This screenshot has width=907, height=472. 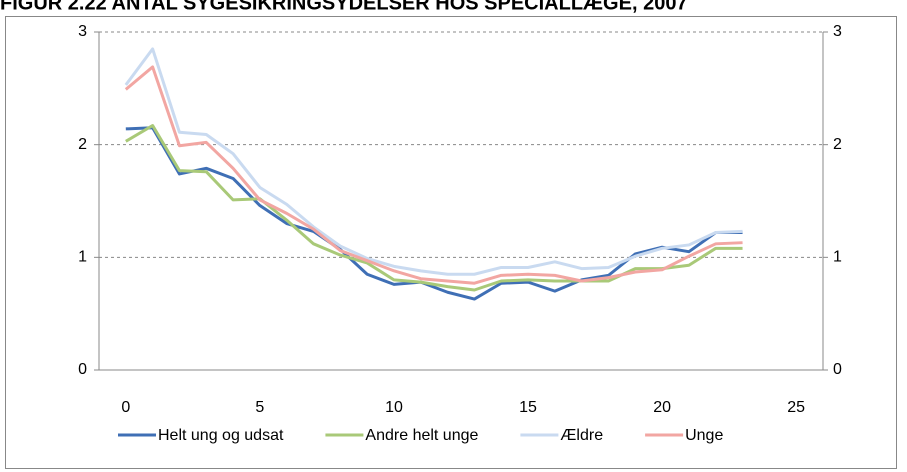 What do you see at coordinates (704, 435) in the screenshot?
I see `legend-label: Unge` at bounding box center [704, 435].